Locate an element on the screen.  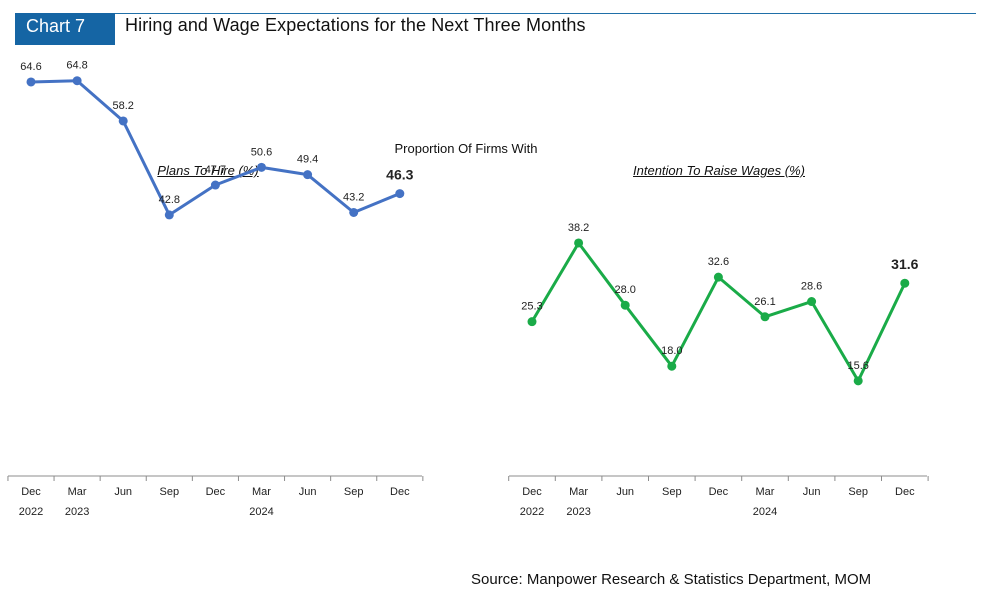
data-label: 28.6 is located at coordinates (811, 287).